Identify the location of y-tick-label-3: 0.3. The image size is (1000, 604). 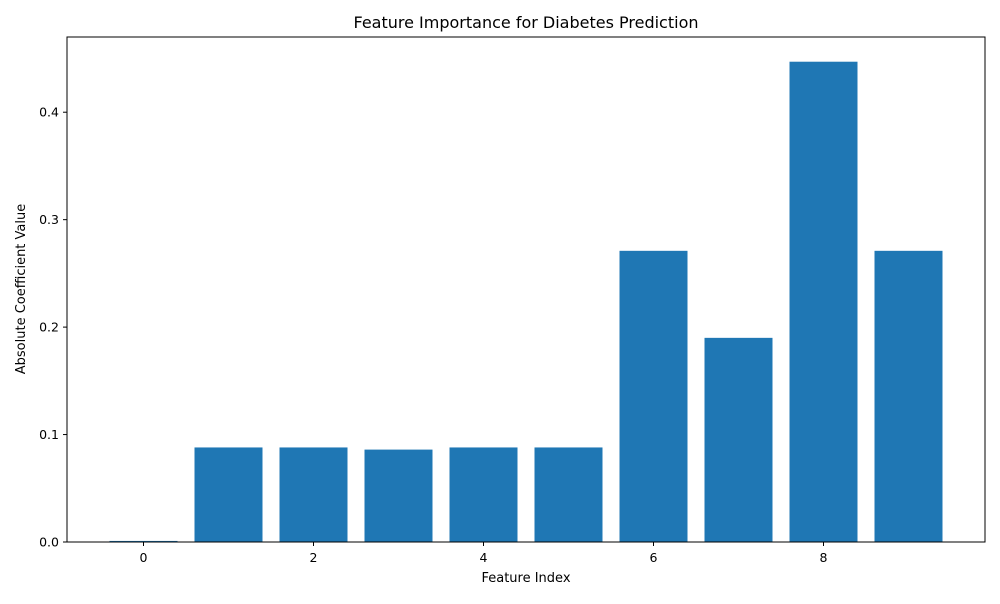
(49, 219).